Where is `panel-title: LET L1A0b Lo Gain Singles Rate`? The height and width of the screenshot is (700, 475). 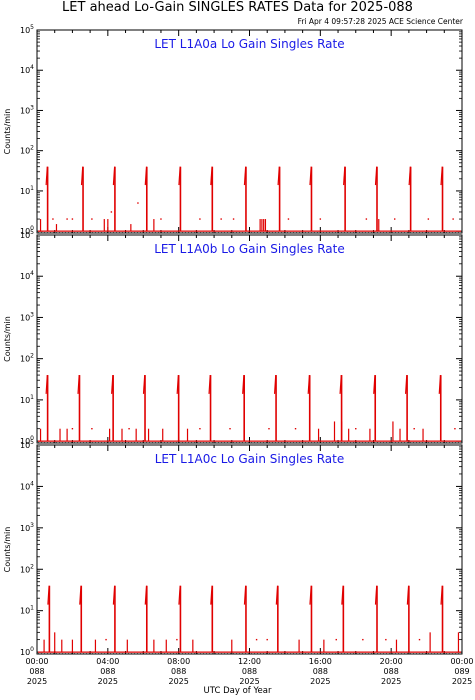
panel-title: LET L1A0b Lo Gain Singles Rate is located at coordinates (249, 249).